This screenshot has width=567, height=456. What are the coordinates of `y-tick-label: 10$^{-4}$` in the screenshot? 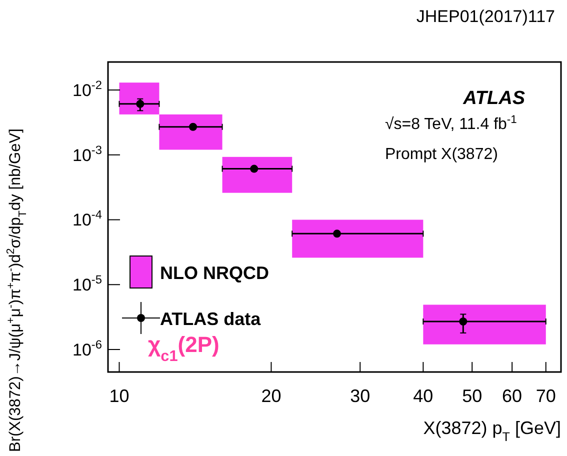 It's located at (87, 219).